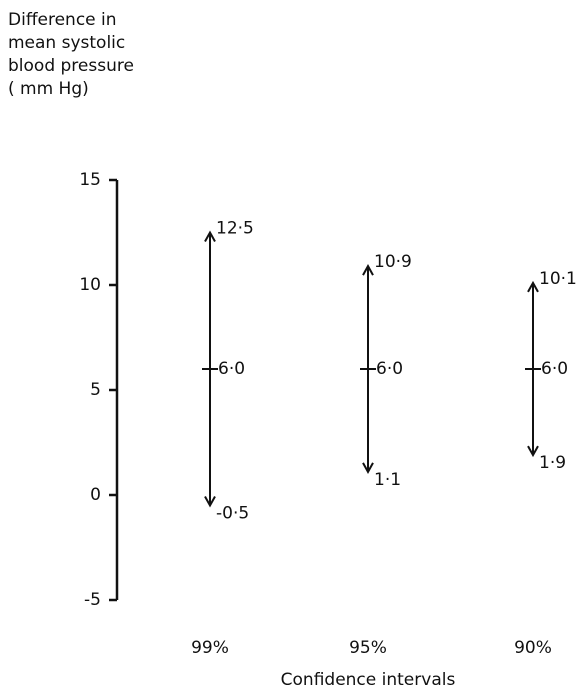 The width and height of the screenshot is (583, 692). I want to click on data-label: 10·1, so click(558, 279).